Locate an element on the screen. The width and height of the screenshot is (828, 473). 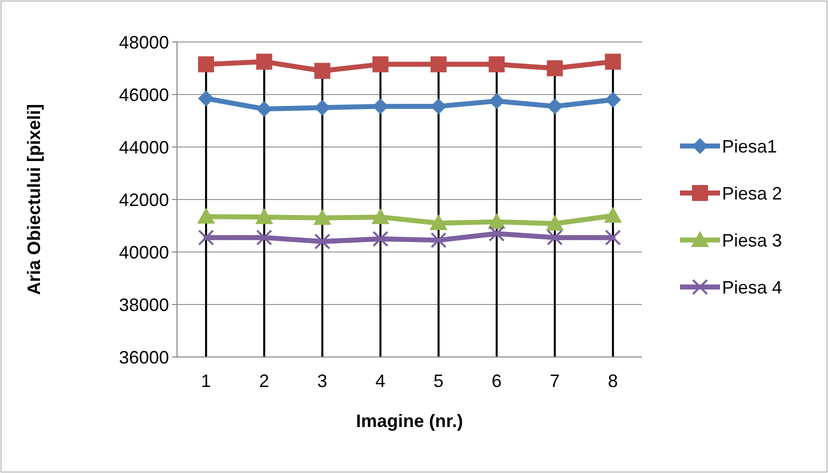
y-tick-label: 48000 is located at coordinates (143, 42).